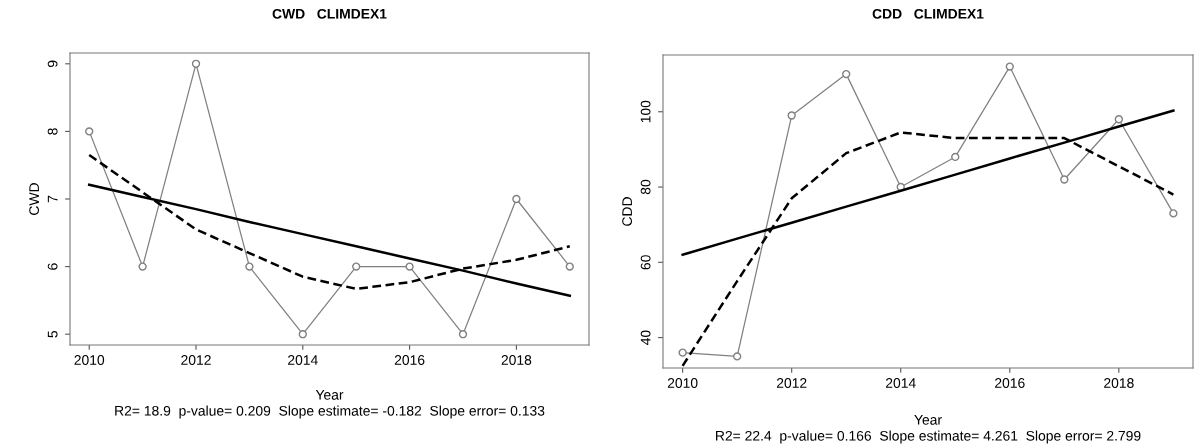 The width and height of the screenshot is (1194, 445). What do you see at coordinates (627, 211) in the screenshot?
I see `y-axis-title: CDD` at bounding box center [627, 211].